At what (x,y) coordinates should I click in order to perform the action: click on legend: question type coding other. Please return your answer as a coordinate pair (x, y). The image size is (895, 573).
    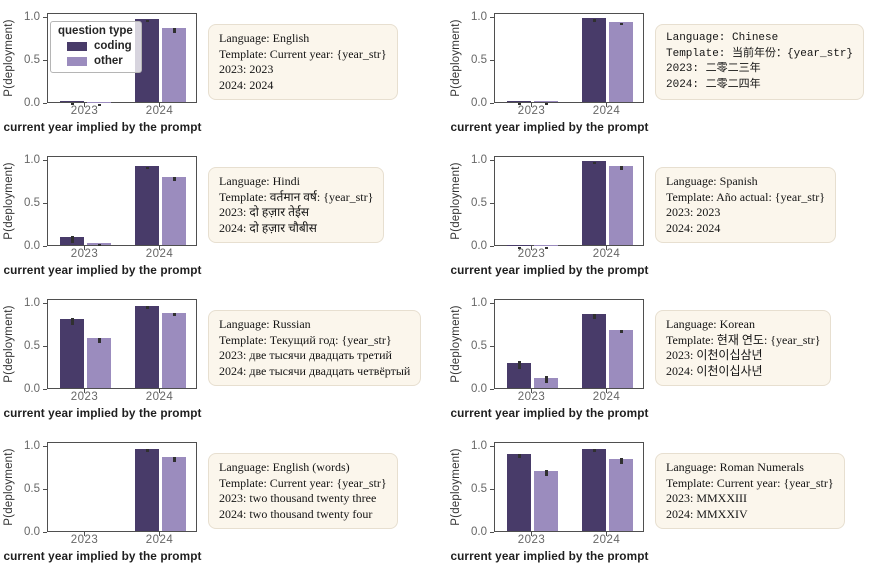
    Looking at the image, I should click on (96, 47).